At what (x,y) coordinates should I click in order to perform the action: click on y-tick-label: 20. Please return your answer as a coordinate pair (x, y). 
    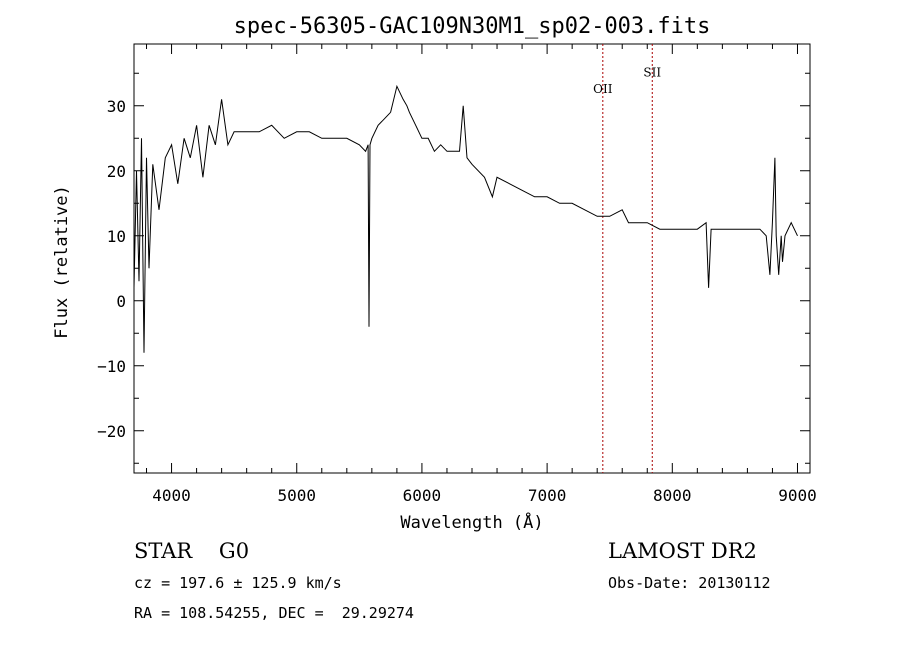
    Looking at the image, I should click on (116, 171).